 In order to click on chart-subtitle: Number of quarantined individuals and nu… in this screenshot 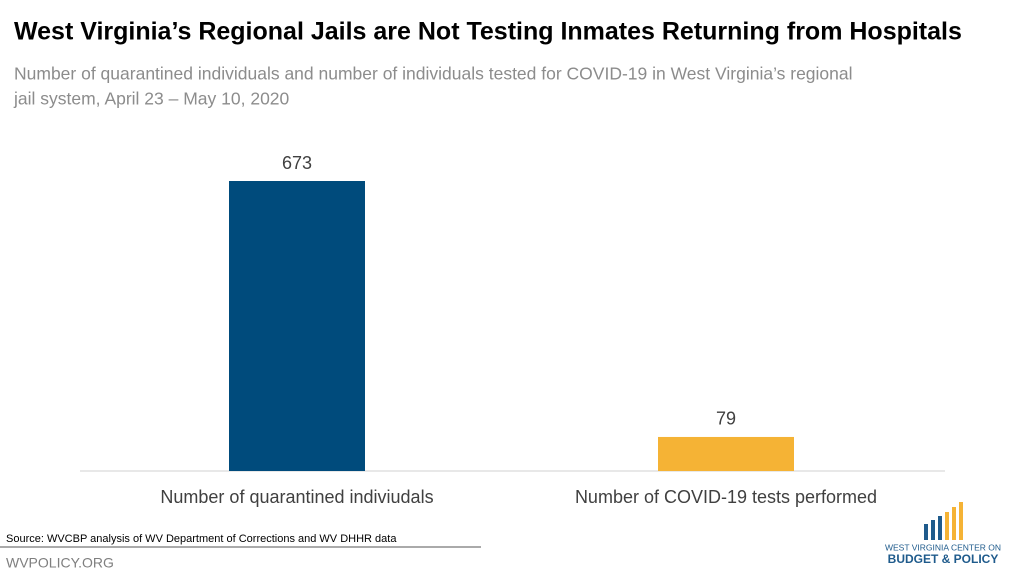, I will do `click(433, 74)`.